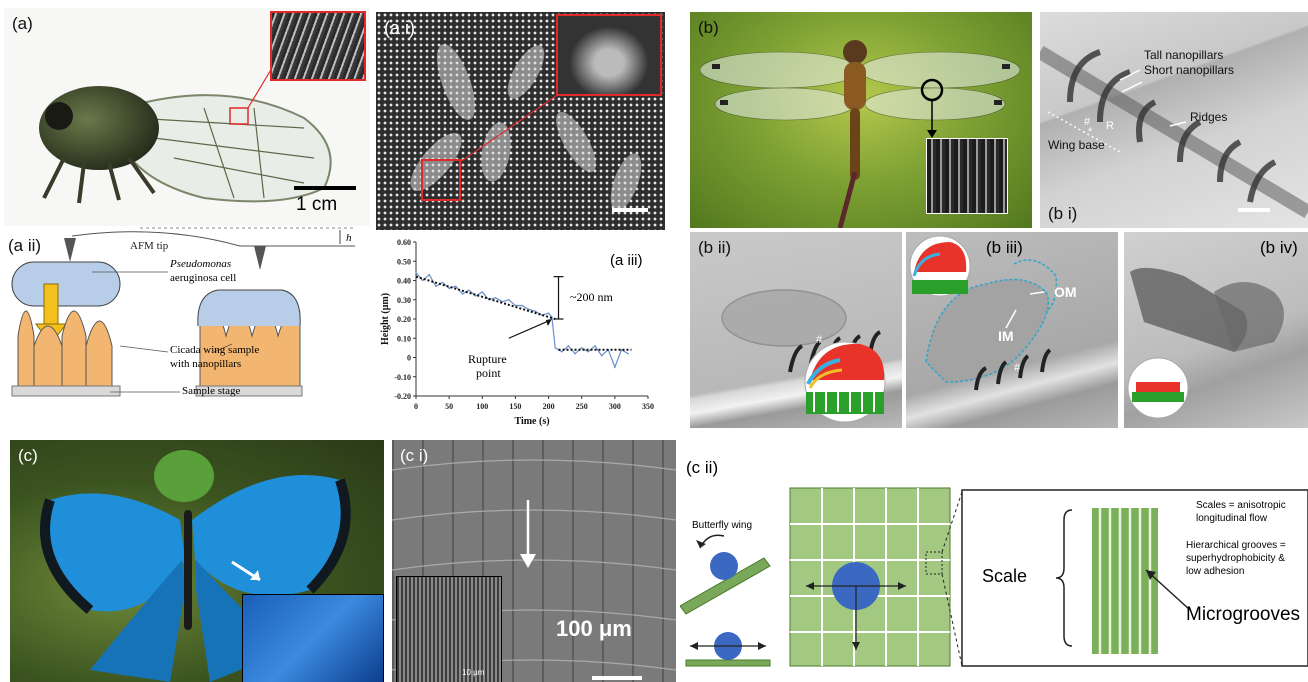 This screenshot has height=682, width=1308. Describe the element at coordinates (1216, 330) in the screenshot. I see `panel-b-iv: (b iv)` at that location.